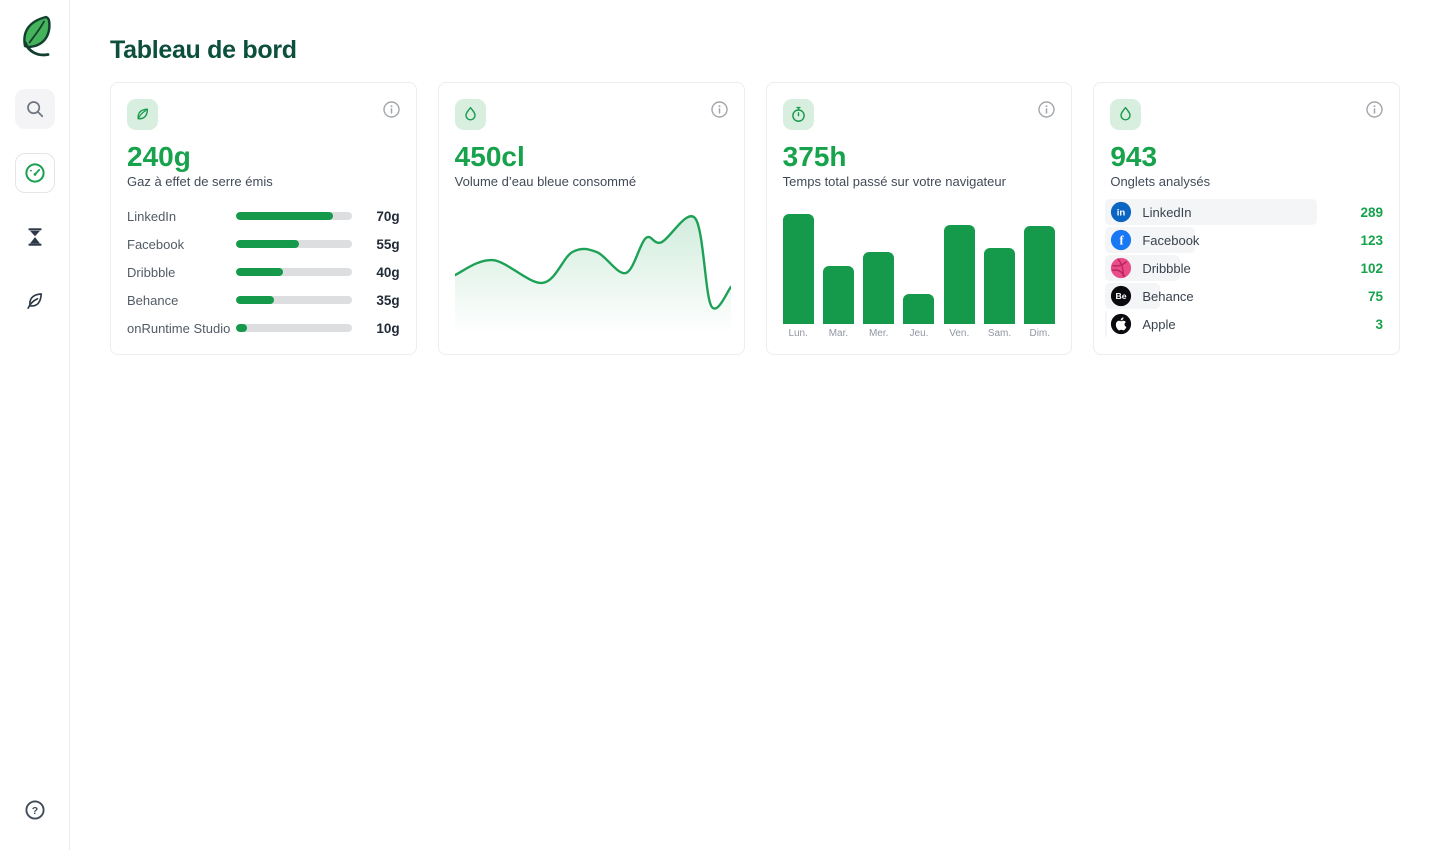 Image resolution: width=1440 pixels, height=850 pixels. Describe the element at coordinates (34, 173) in the screenshot. I see `sidebar-item-dashboard` at that location.